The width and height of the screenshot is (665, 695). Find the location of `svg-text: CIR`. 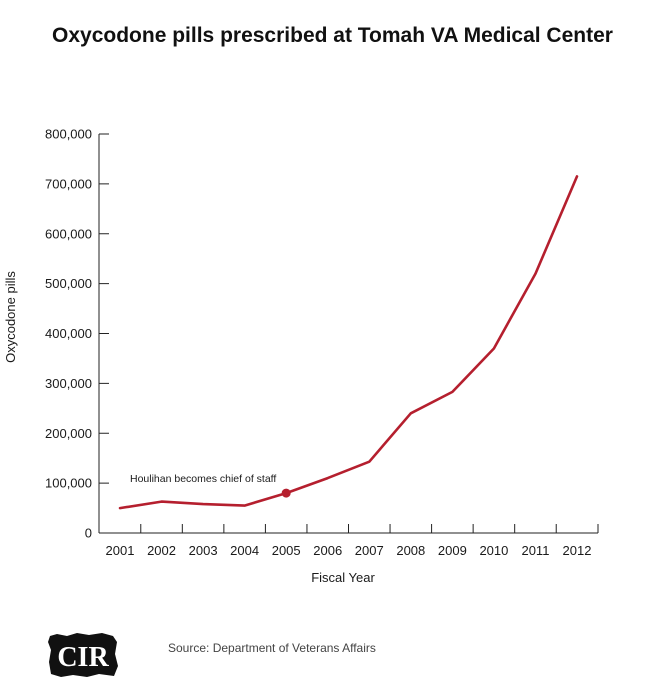

svg-text: CIR is located at coordinates (83, 657).